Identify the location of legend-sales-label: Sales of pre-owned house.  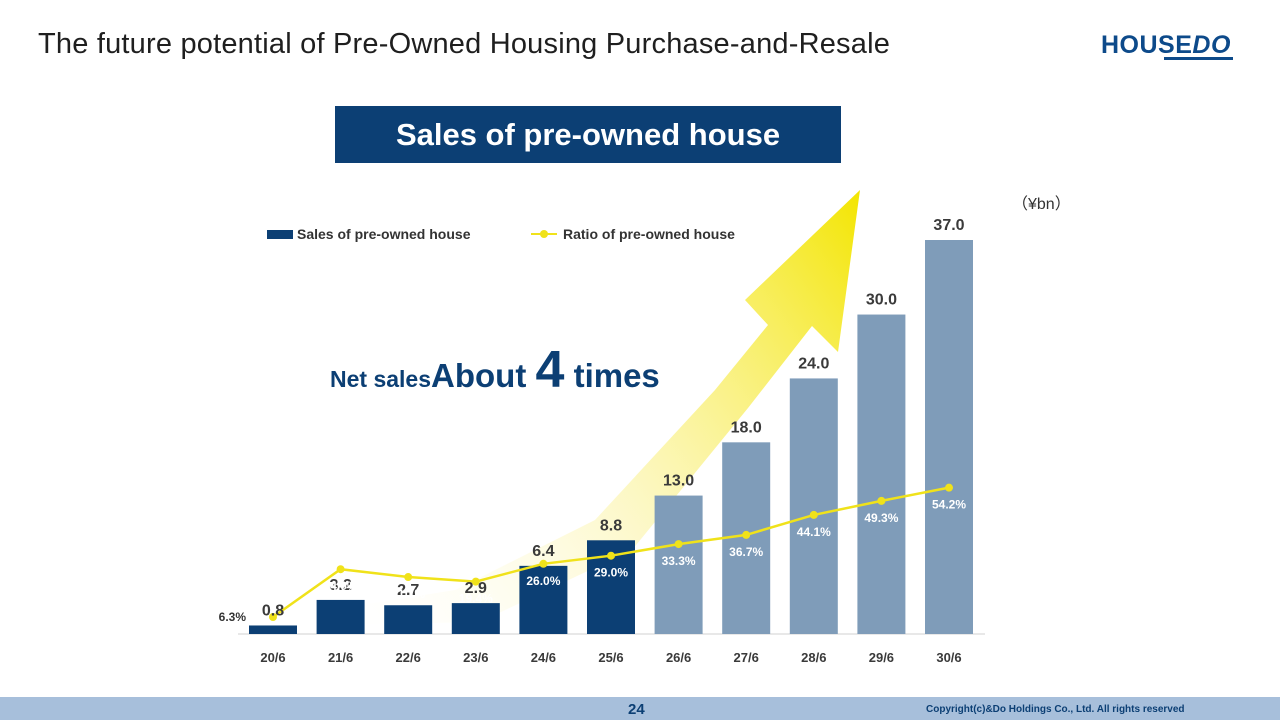
(384, 234).